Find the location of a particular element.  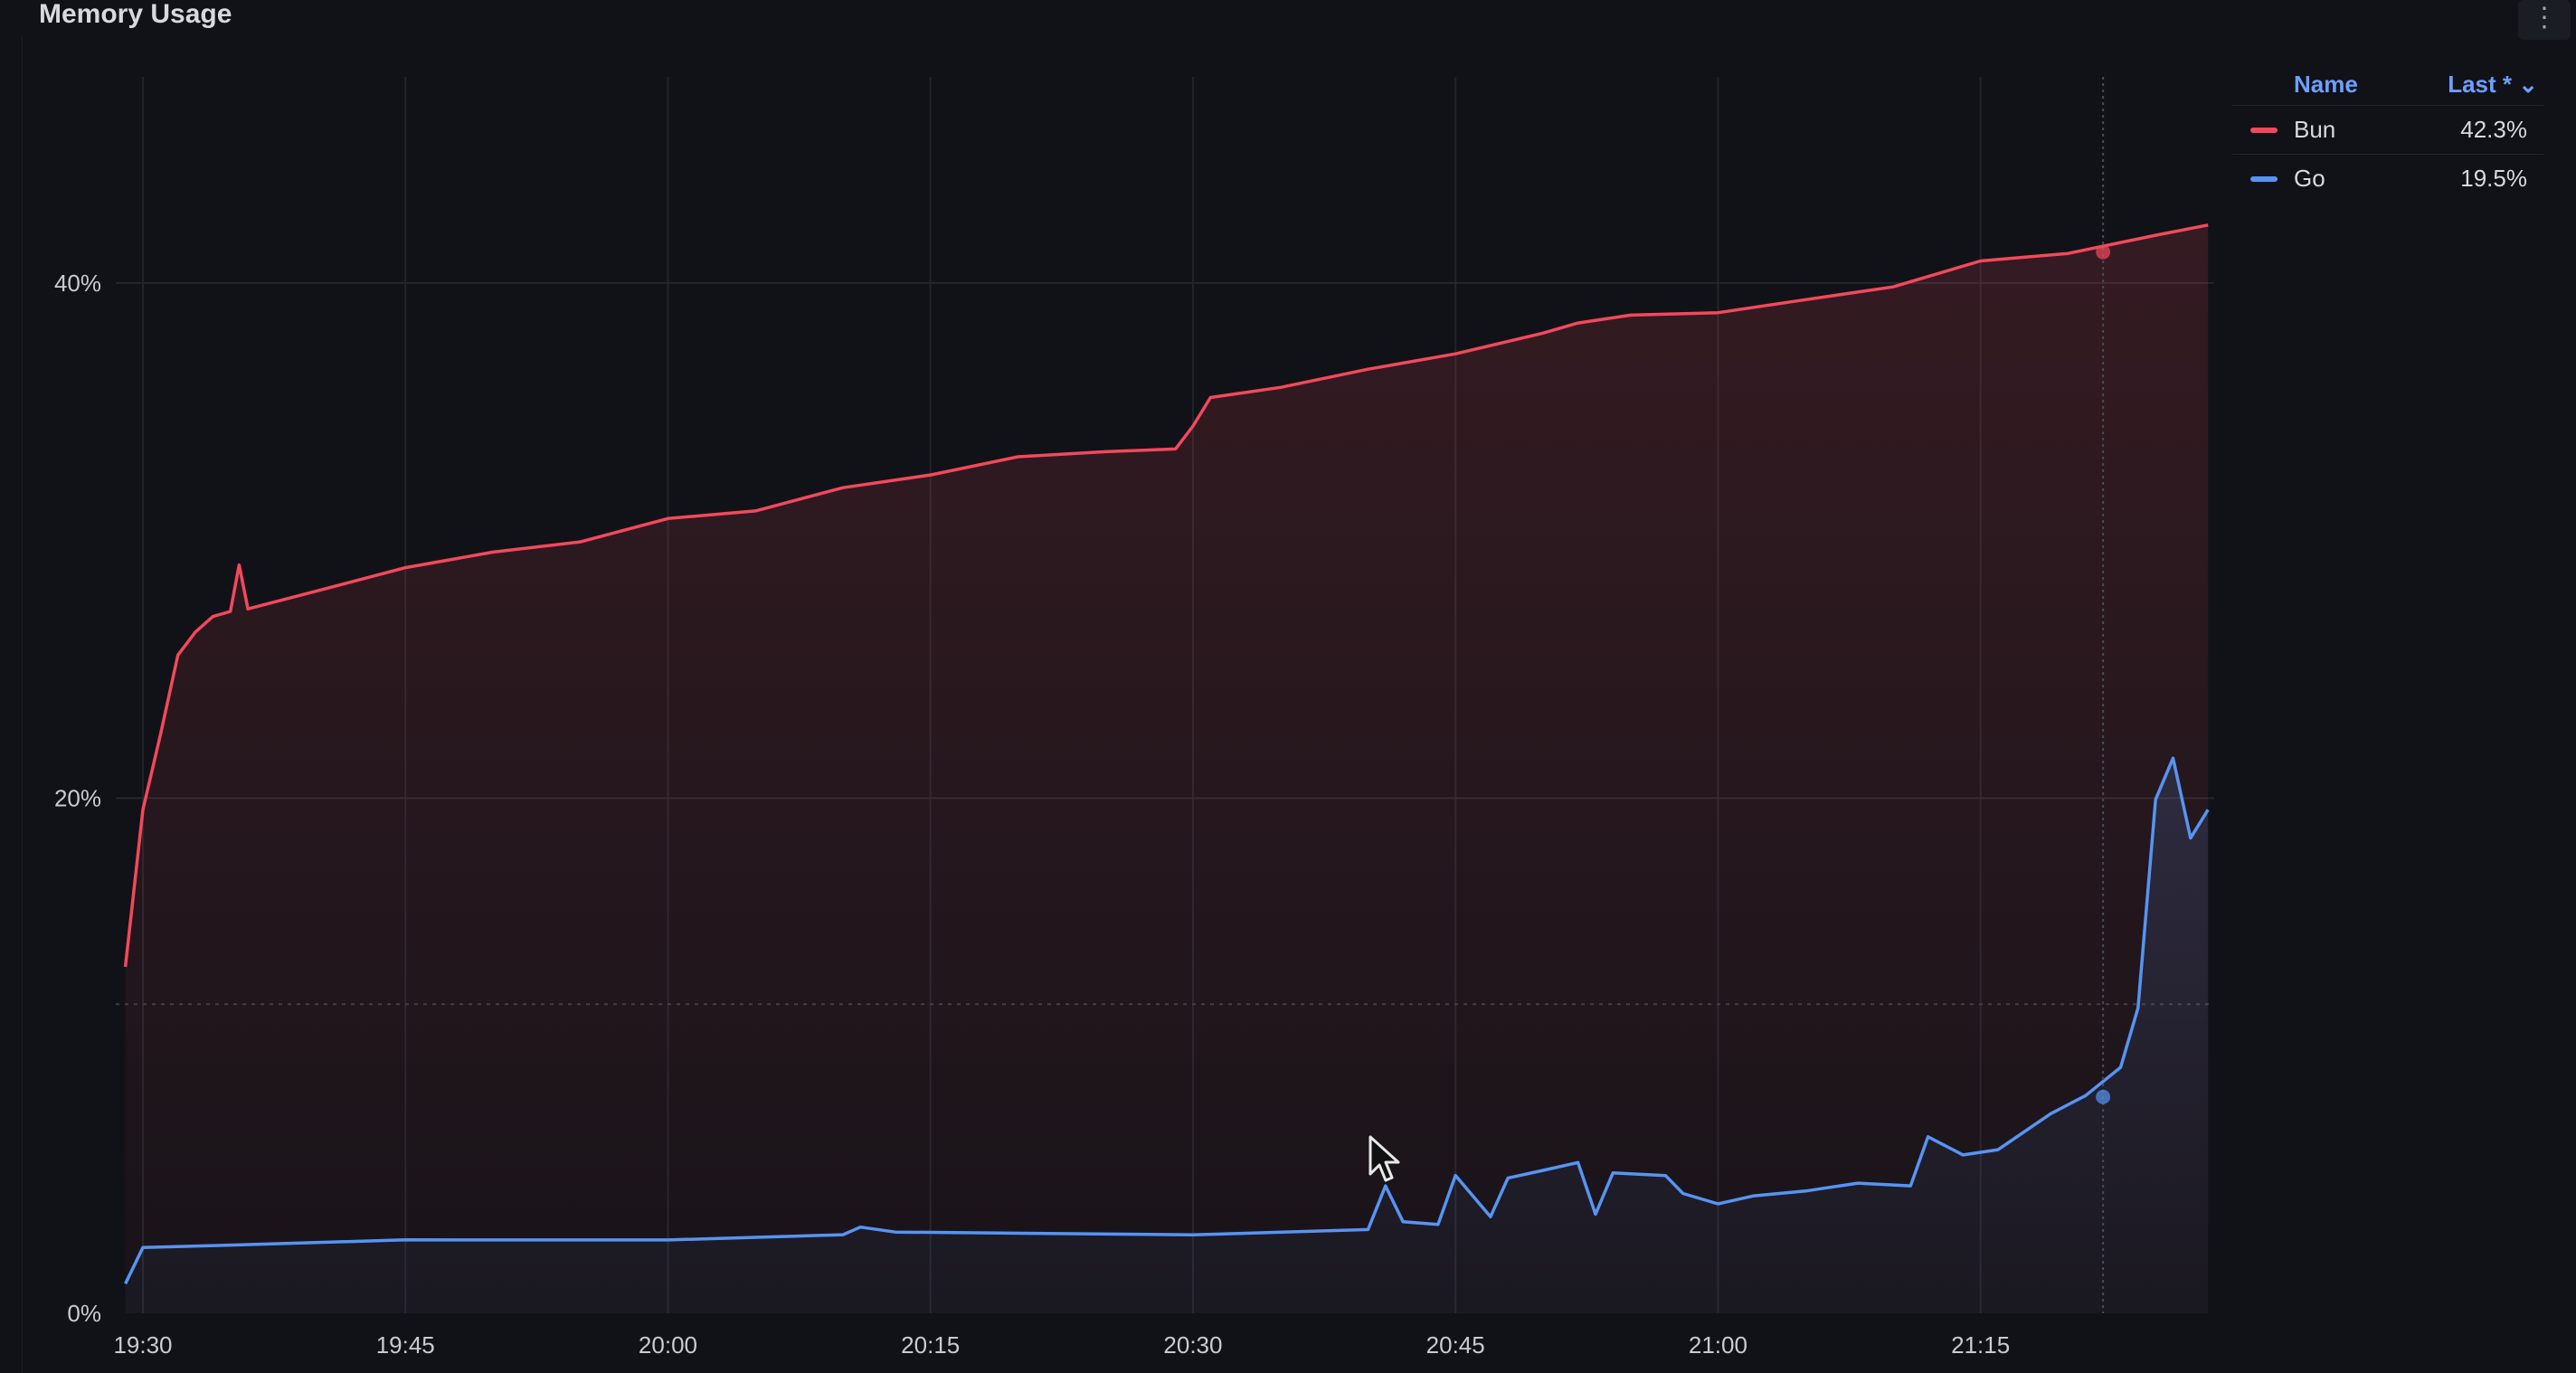

y-tick-label: 20% is located at coordinates (78, 797).